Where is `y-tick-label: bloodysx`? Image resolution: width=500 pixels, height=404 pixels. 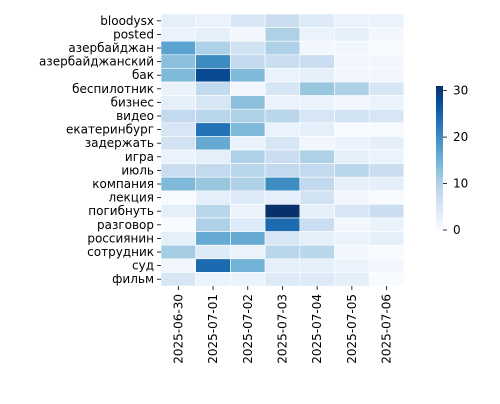 y-tick-label: bloodysx is located at coordinates (127, 21).